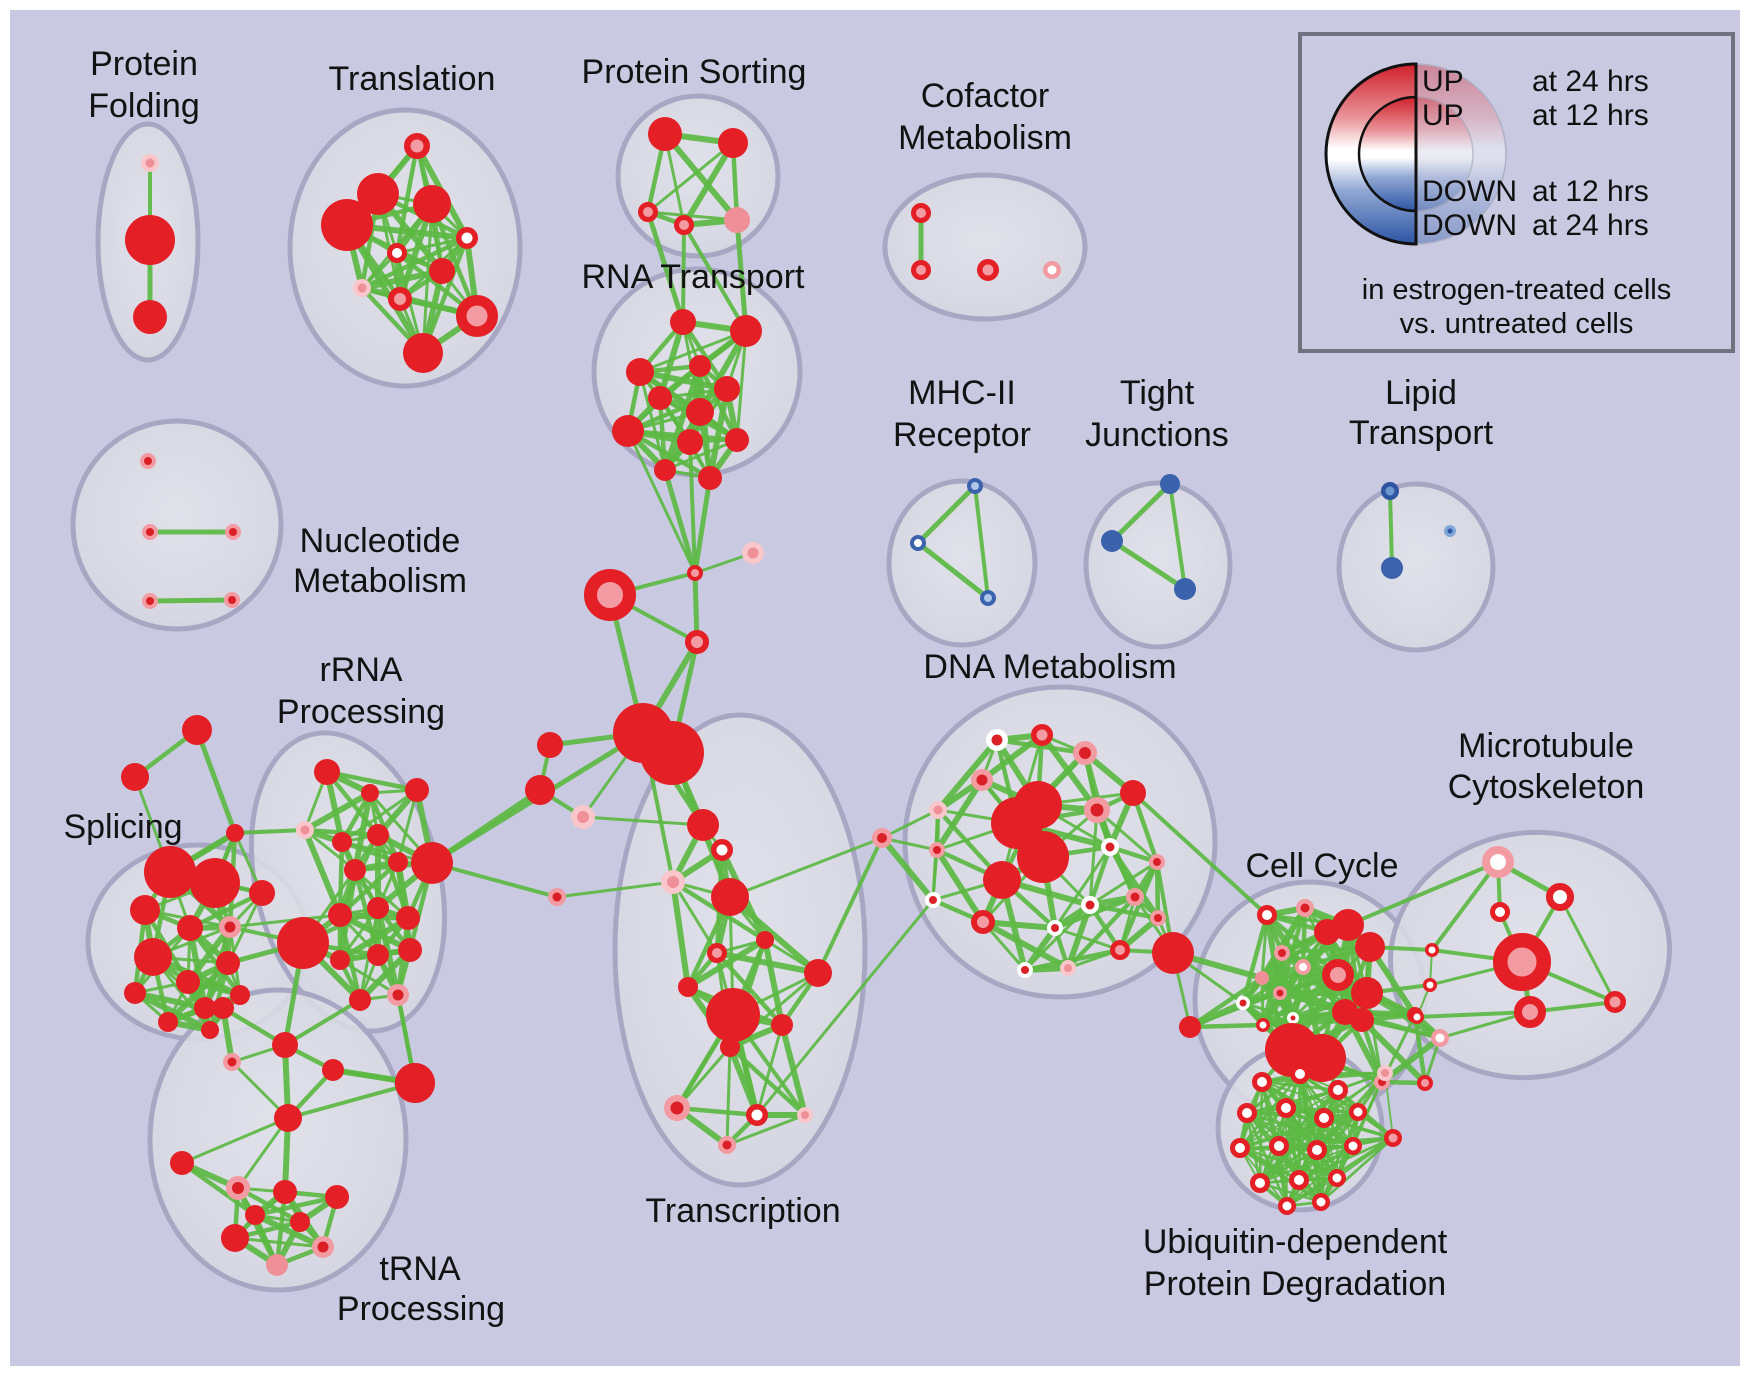 Image resolution: width=1750 pixels, height=1376 pixels. What do you see at coordinates (962, 393) in the screenshot?
I see `cluster-label-mhc: MHC-II` at bounding box center [962, 393].